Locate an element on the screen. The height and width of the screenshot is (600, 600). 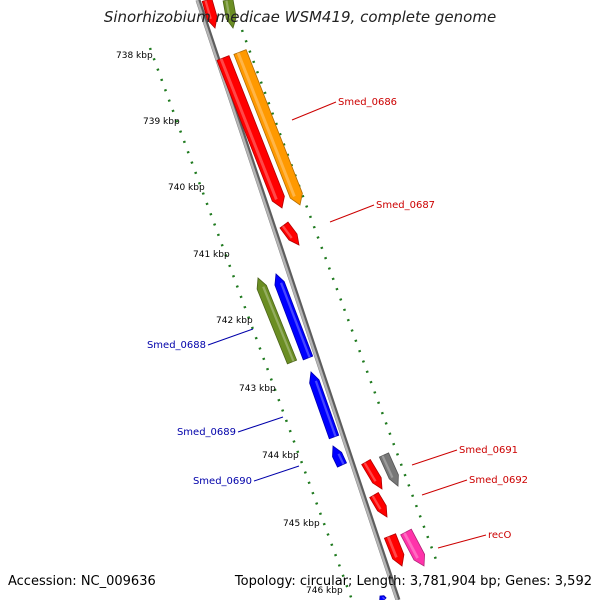
kbp-tick-label: 742 kbp is located at coordinates (234, 321).